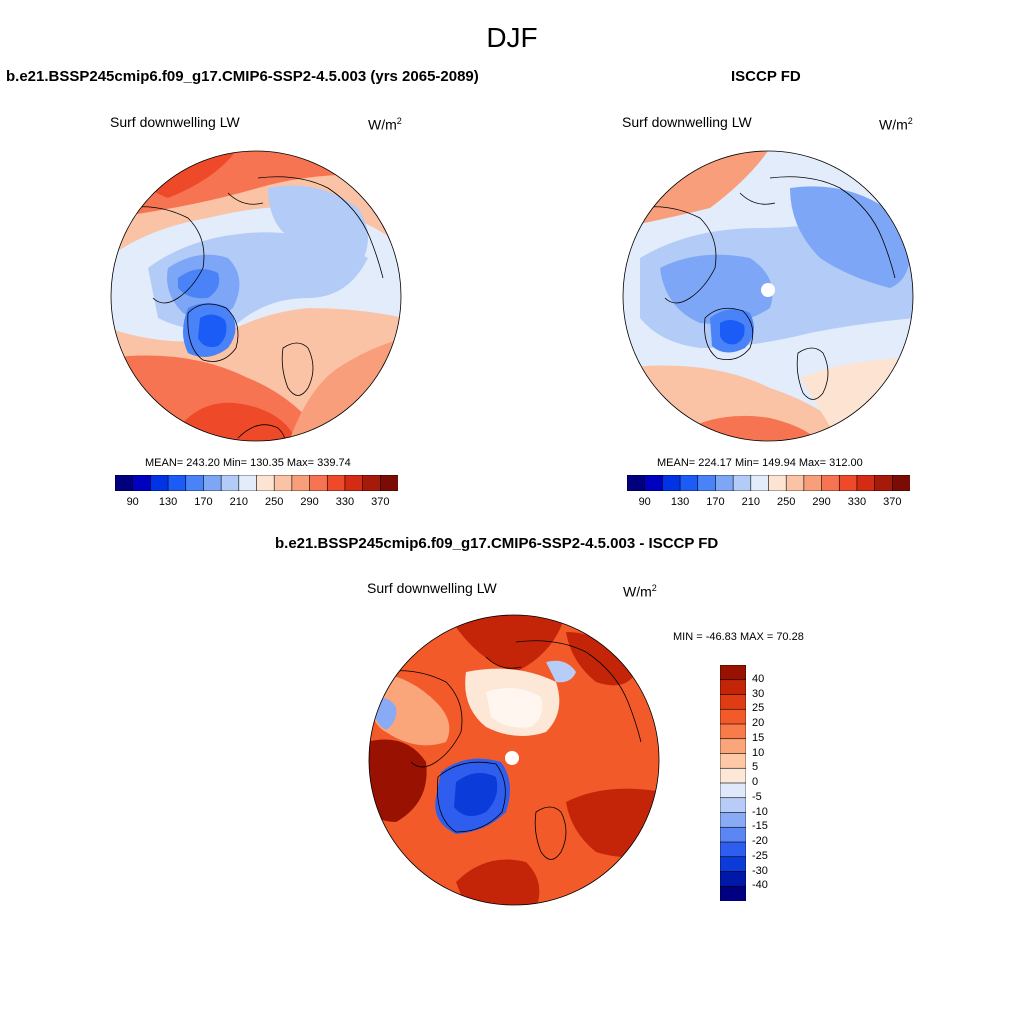 The height and width of the screenshot is (1024, 1024). What do you see at coordinates (274, 502) in the screenshot?
I see `colorbar-tick-label: 250` at bounding box center [274, 502].